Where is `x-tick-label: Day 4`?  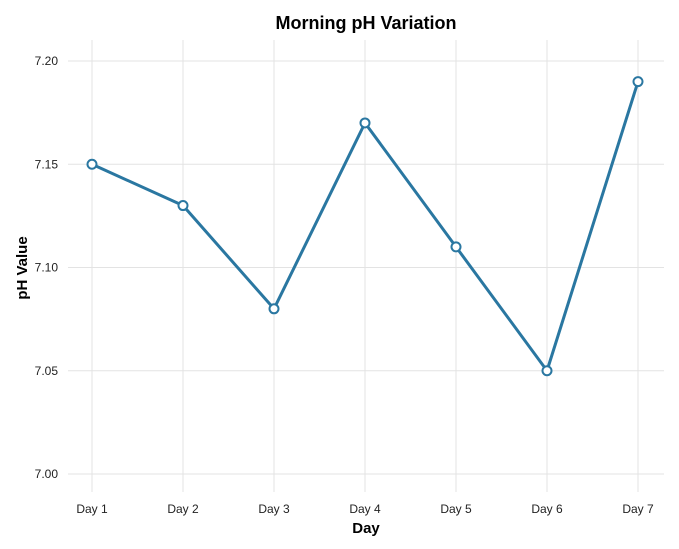
x-tick-label: Day 4 is located at coordinates (365, 509).